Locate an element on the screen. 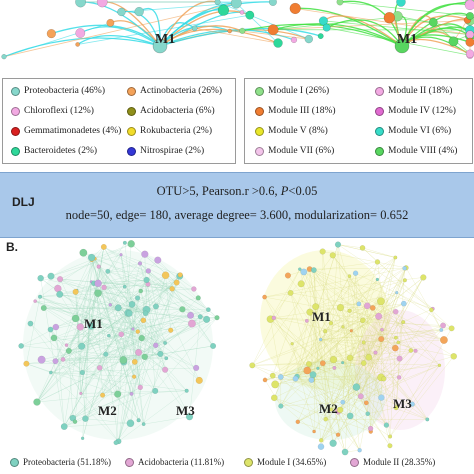 The image size is (474, 474). dlj-criteria: OTU>5, Pearson.r >0.6, P<0.05 is located at coordinates (237, 191).